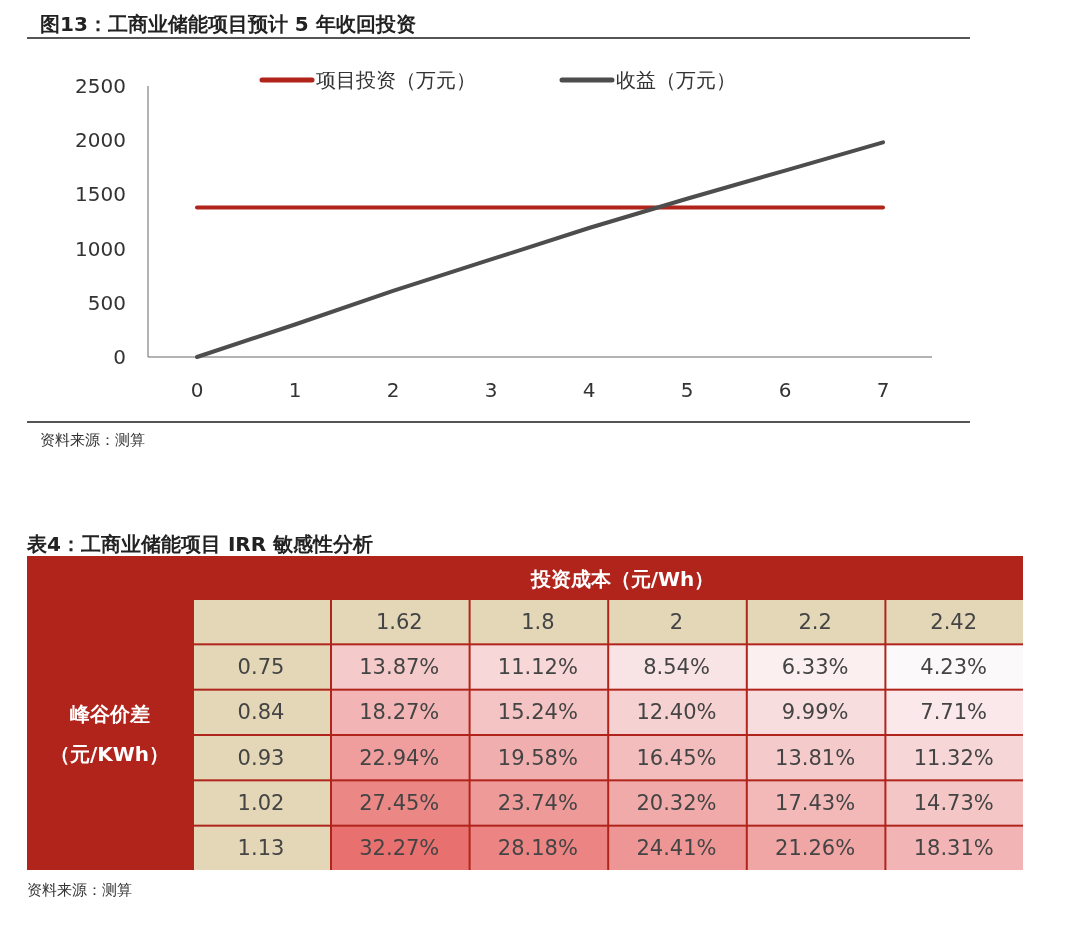 The width and height of the screenshot is (1078, 936). Describe the element at coordinates (491, 390) in the screenshot. I see `x-tick-label: 3` at that location.